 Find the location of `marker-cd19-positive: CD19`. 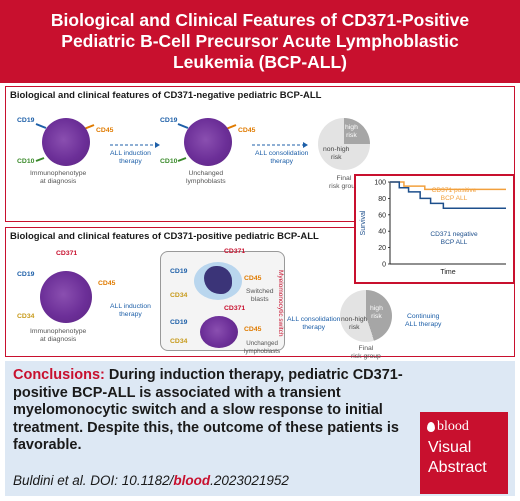

marker-cd19-positive: CD19 is located at coordinates (26, 274).